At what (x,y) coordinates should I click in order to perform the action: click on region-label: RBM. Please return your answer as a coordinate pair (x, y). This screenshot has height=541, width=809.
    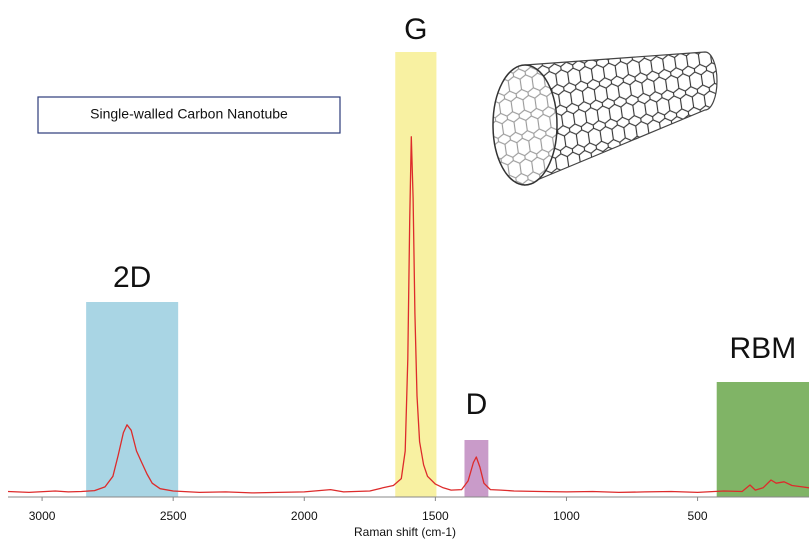
    Looking at the image, I should click on (763, 348).